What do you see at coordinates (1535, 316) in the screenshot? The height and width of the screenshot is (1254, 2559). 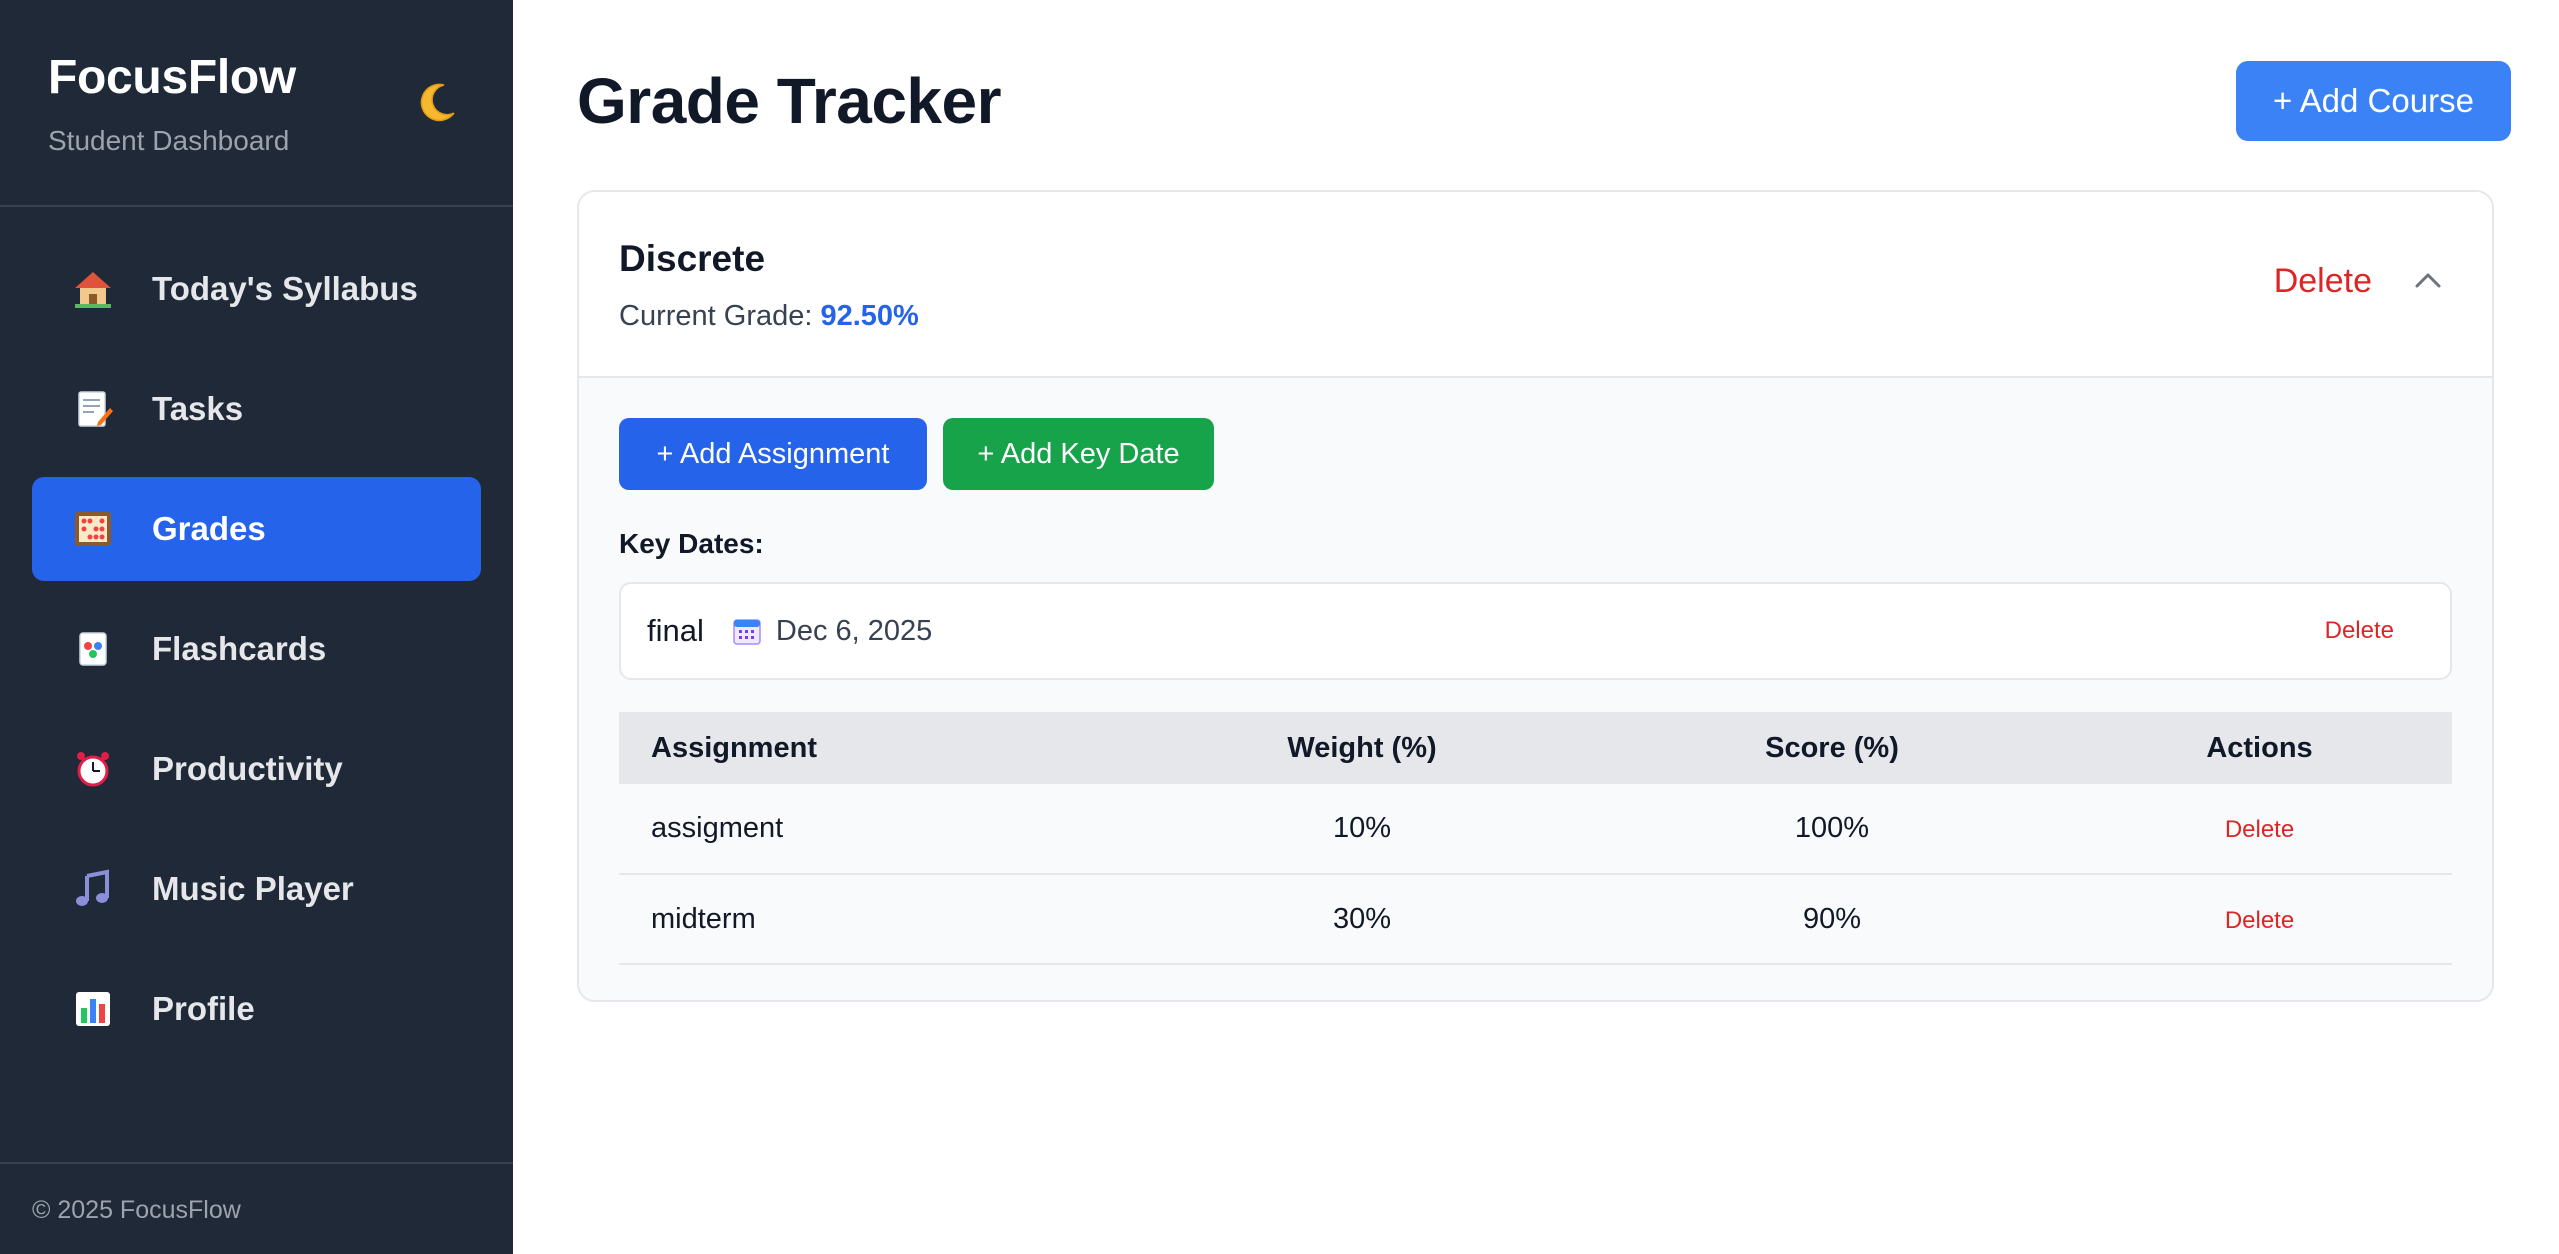 I see `current-grade: Current Grade: 92.50%` at bounding box center [1535, 316].